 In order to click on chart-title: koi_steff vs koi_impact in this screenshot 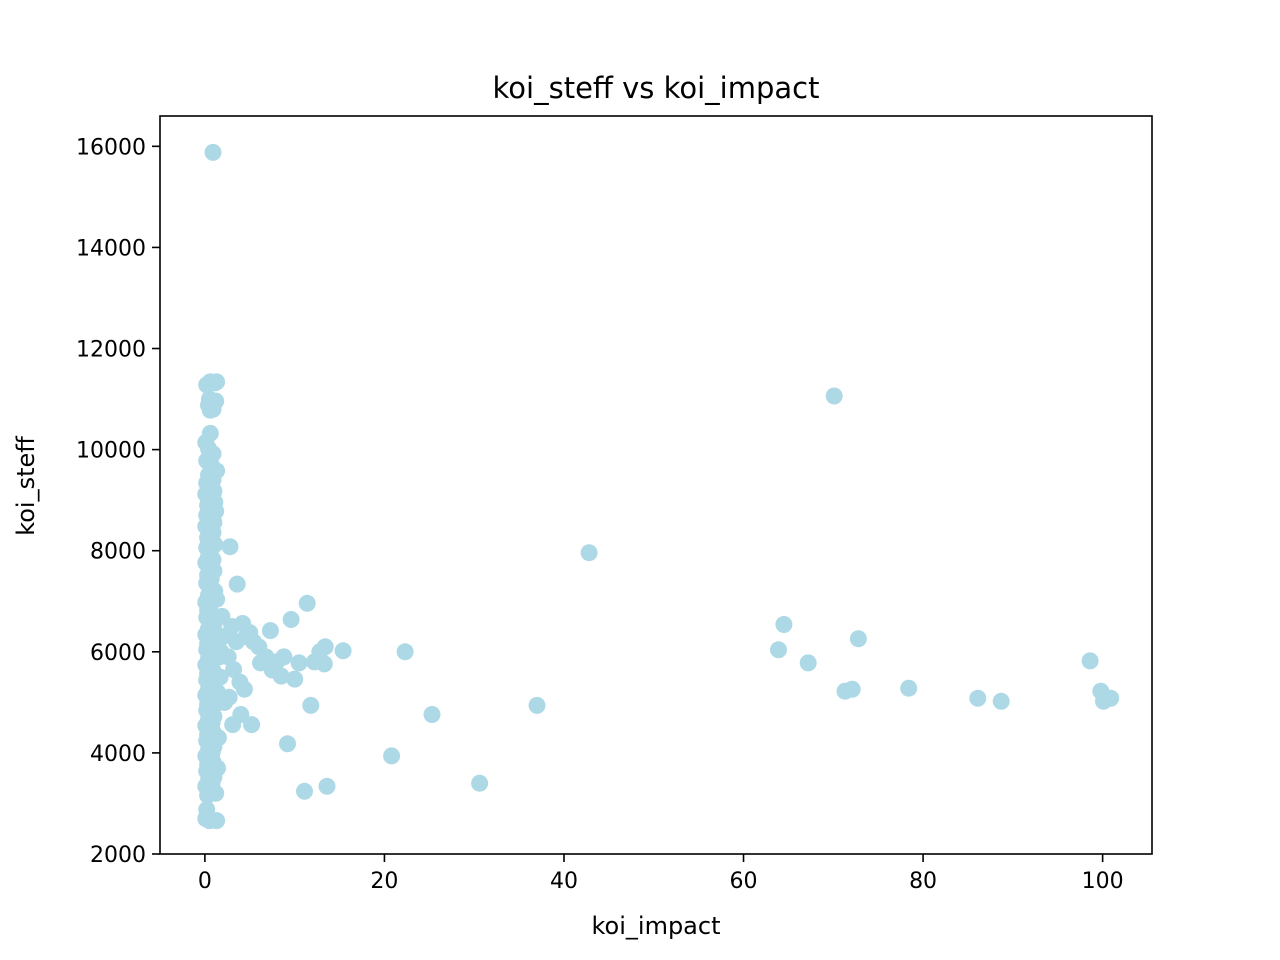, I will do `click(656, 88)`.